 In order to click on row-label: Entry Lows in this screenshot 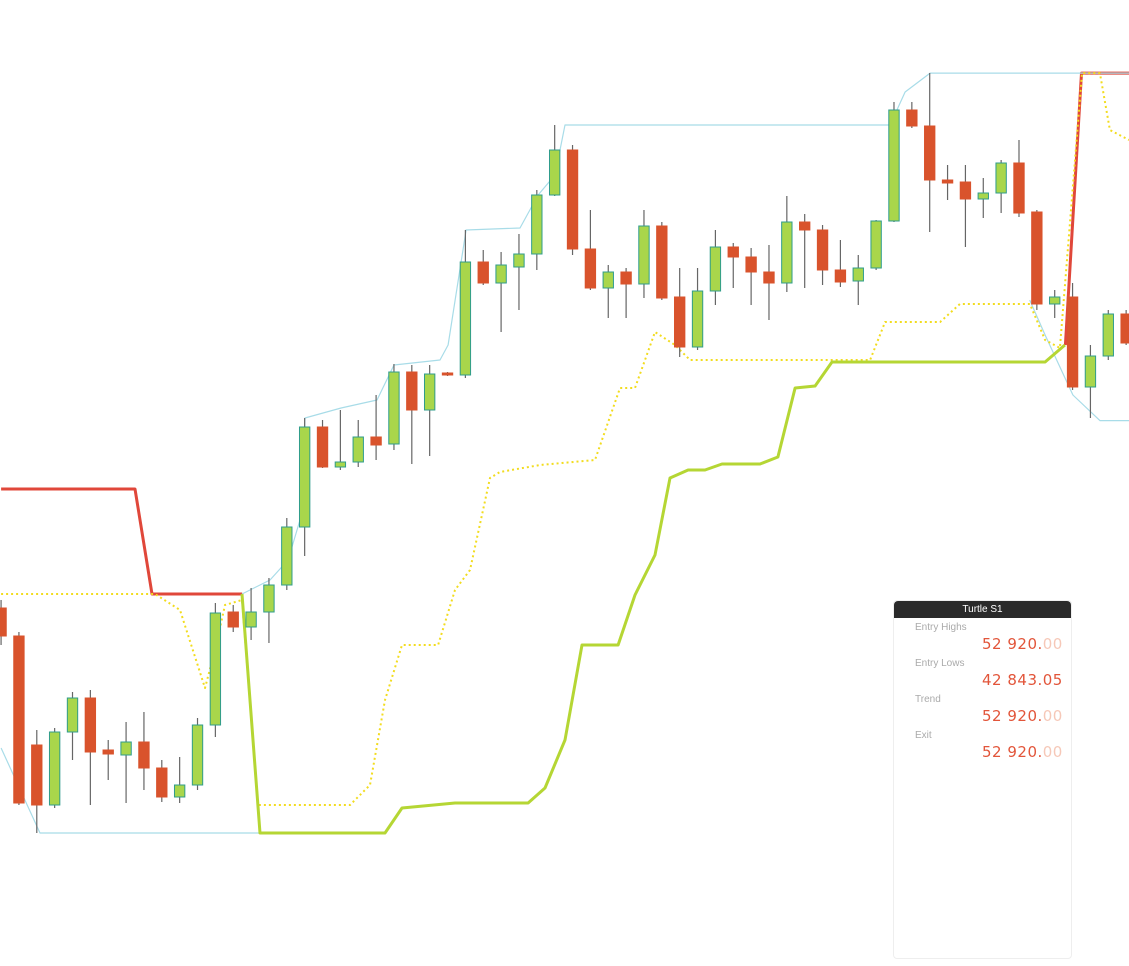, I will do `click(940, 663)`.